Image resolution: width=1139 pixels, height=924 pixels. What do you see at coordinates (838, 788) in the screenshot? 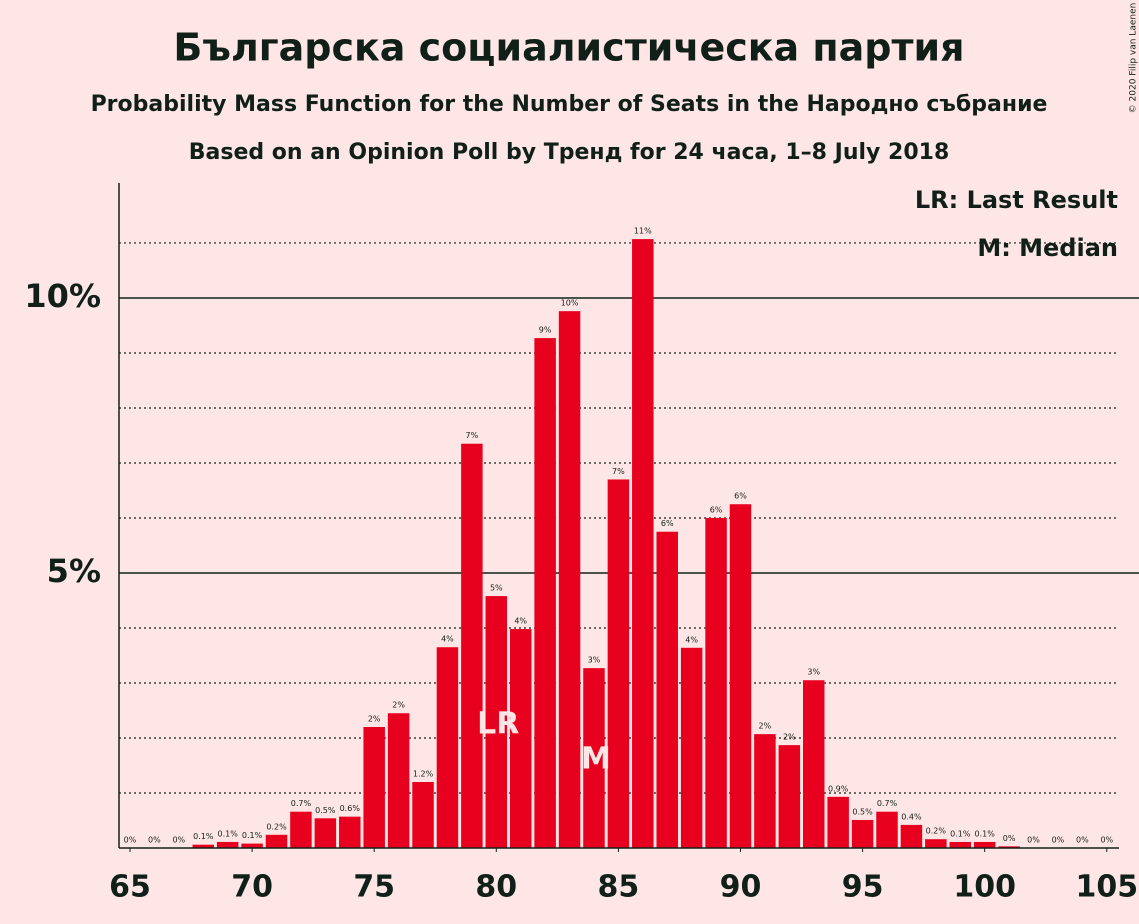
I see `value-label: 0.9%` at bounding box center [838, 788].